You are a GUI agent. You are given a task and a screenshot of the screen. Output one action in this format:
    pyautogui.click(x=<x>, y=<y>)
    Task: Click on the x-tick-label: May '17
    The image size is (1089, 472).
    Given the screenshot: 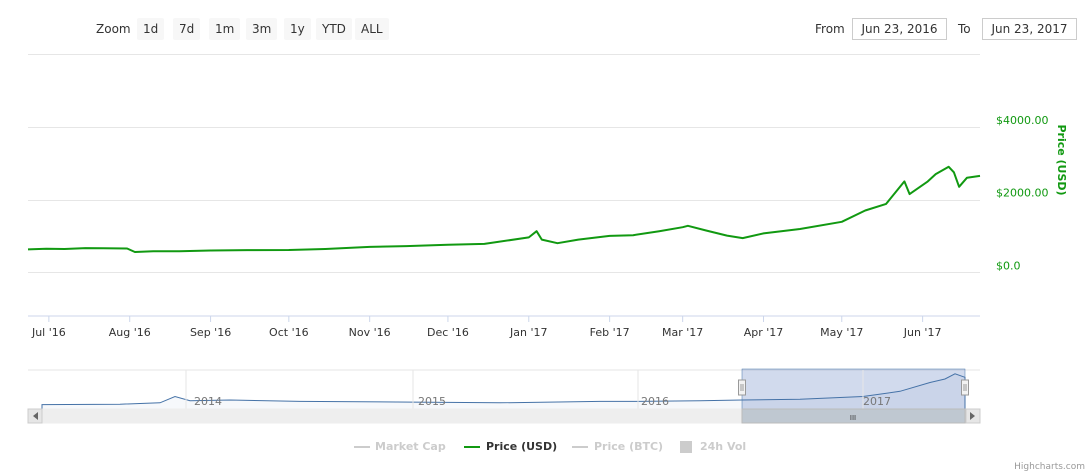 What is the action you would take?
    pyautogui.click(x=841, y=332)
    